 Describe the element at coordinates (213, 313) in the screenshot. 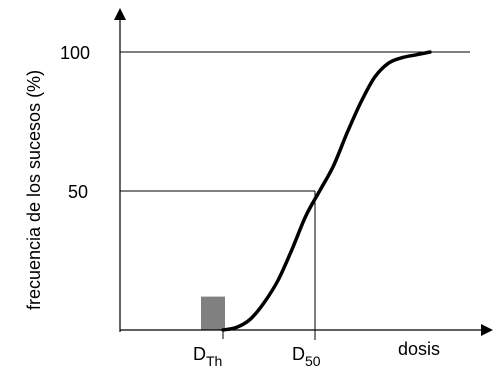

I see `threshold-bar` at that location.